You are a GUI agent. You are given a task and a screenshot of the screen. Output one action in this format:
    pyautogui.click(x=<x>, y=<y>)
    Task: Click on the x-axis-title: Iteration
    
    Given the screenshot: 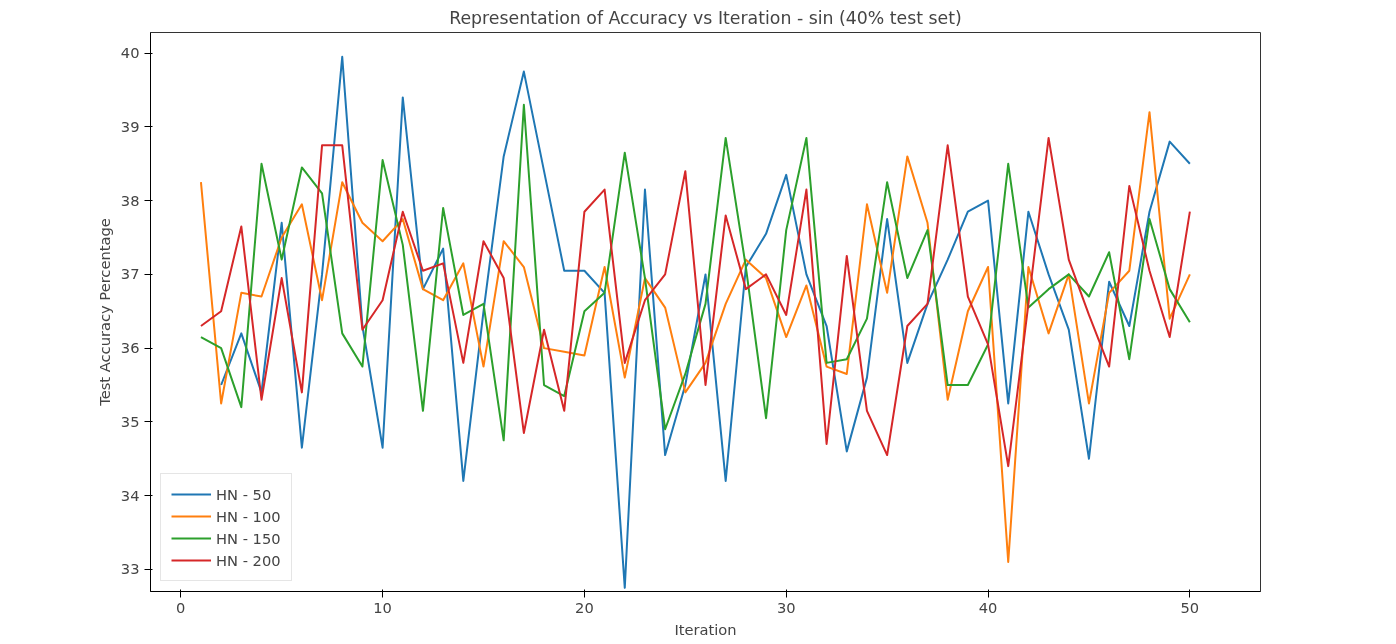 What is the action you would take?
    pyautogui.click(x=705, y=629)
    